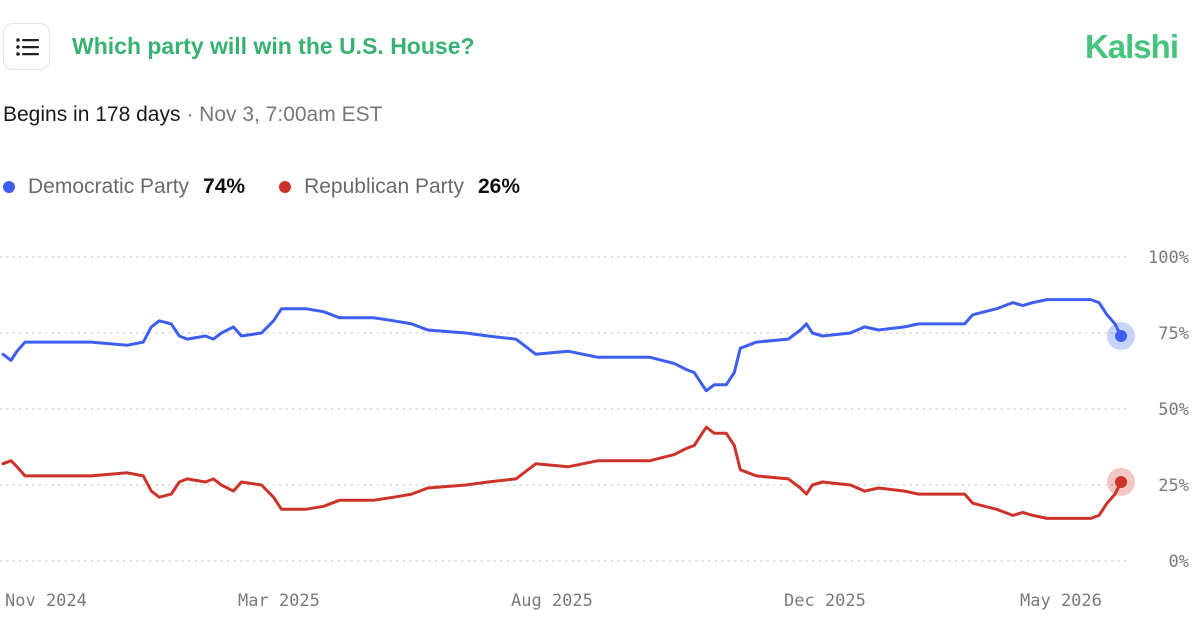 This screenshot has width=1199, height=625. What do you see at coordinates (224, 186) in the screenshot?
I see `legend-value: 74%` at bounding box center [224, 186].